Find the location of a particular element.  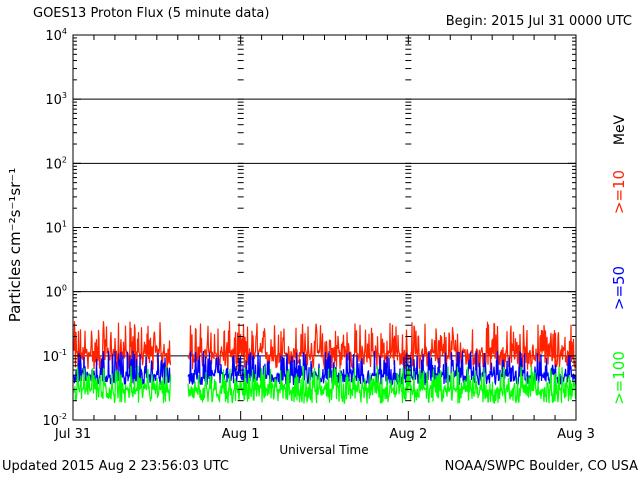

chart-title: GOES13 Proton Flux (5 minute data) is located at coordinates (151, 13).